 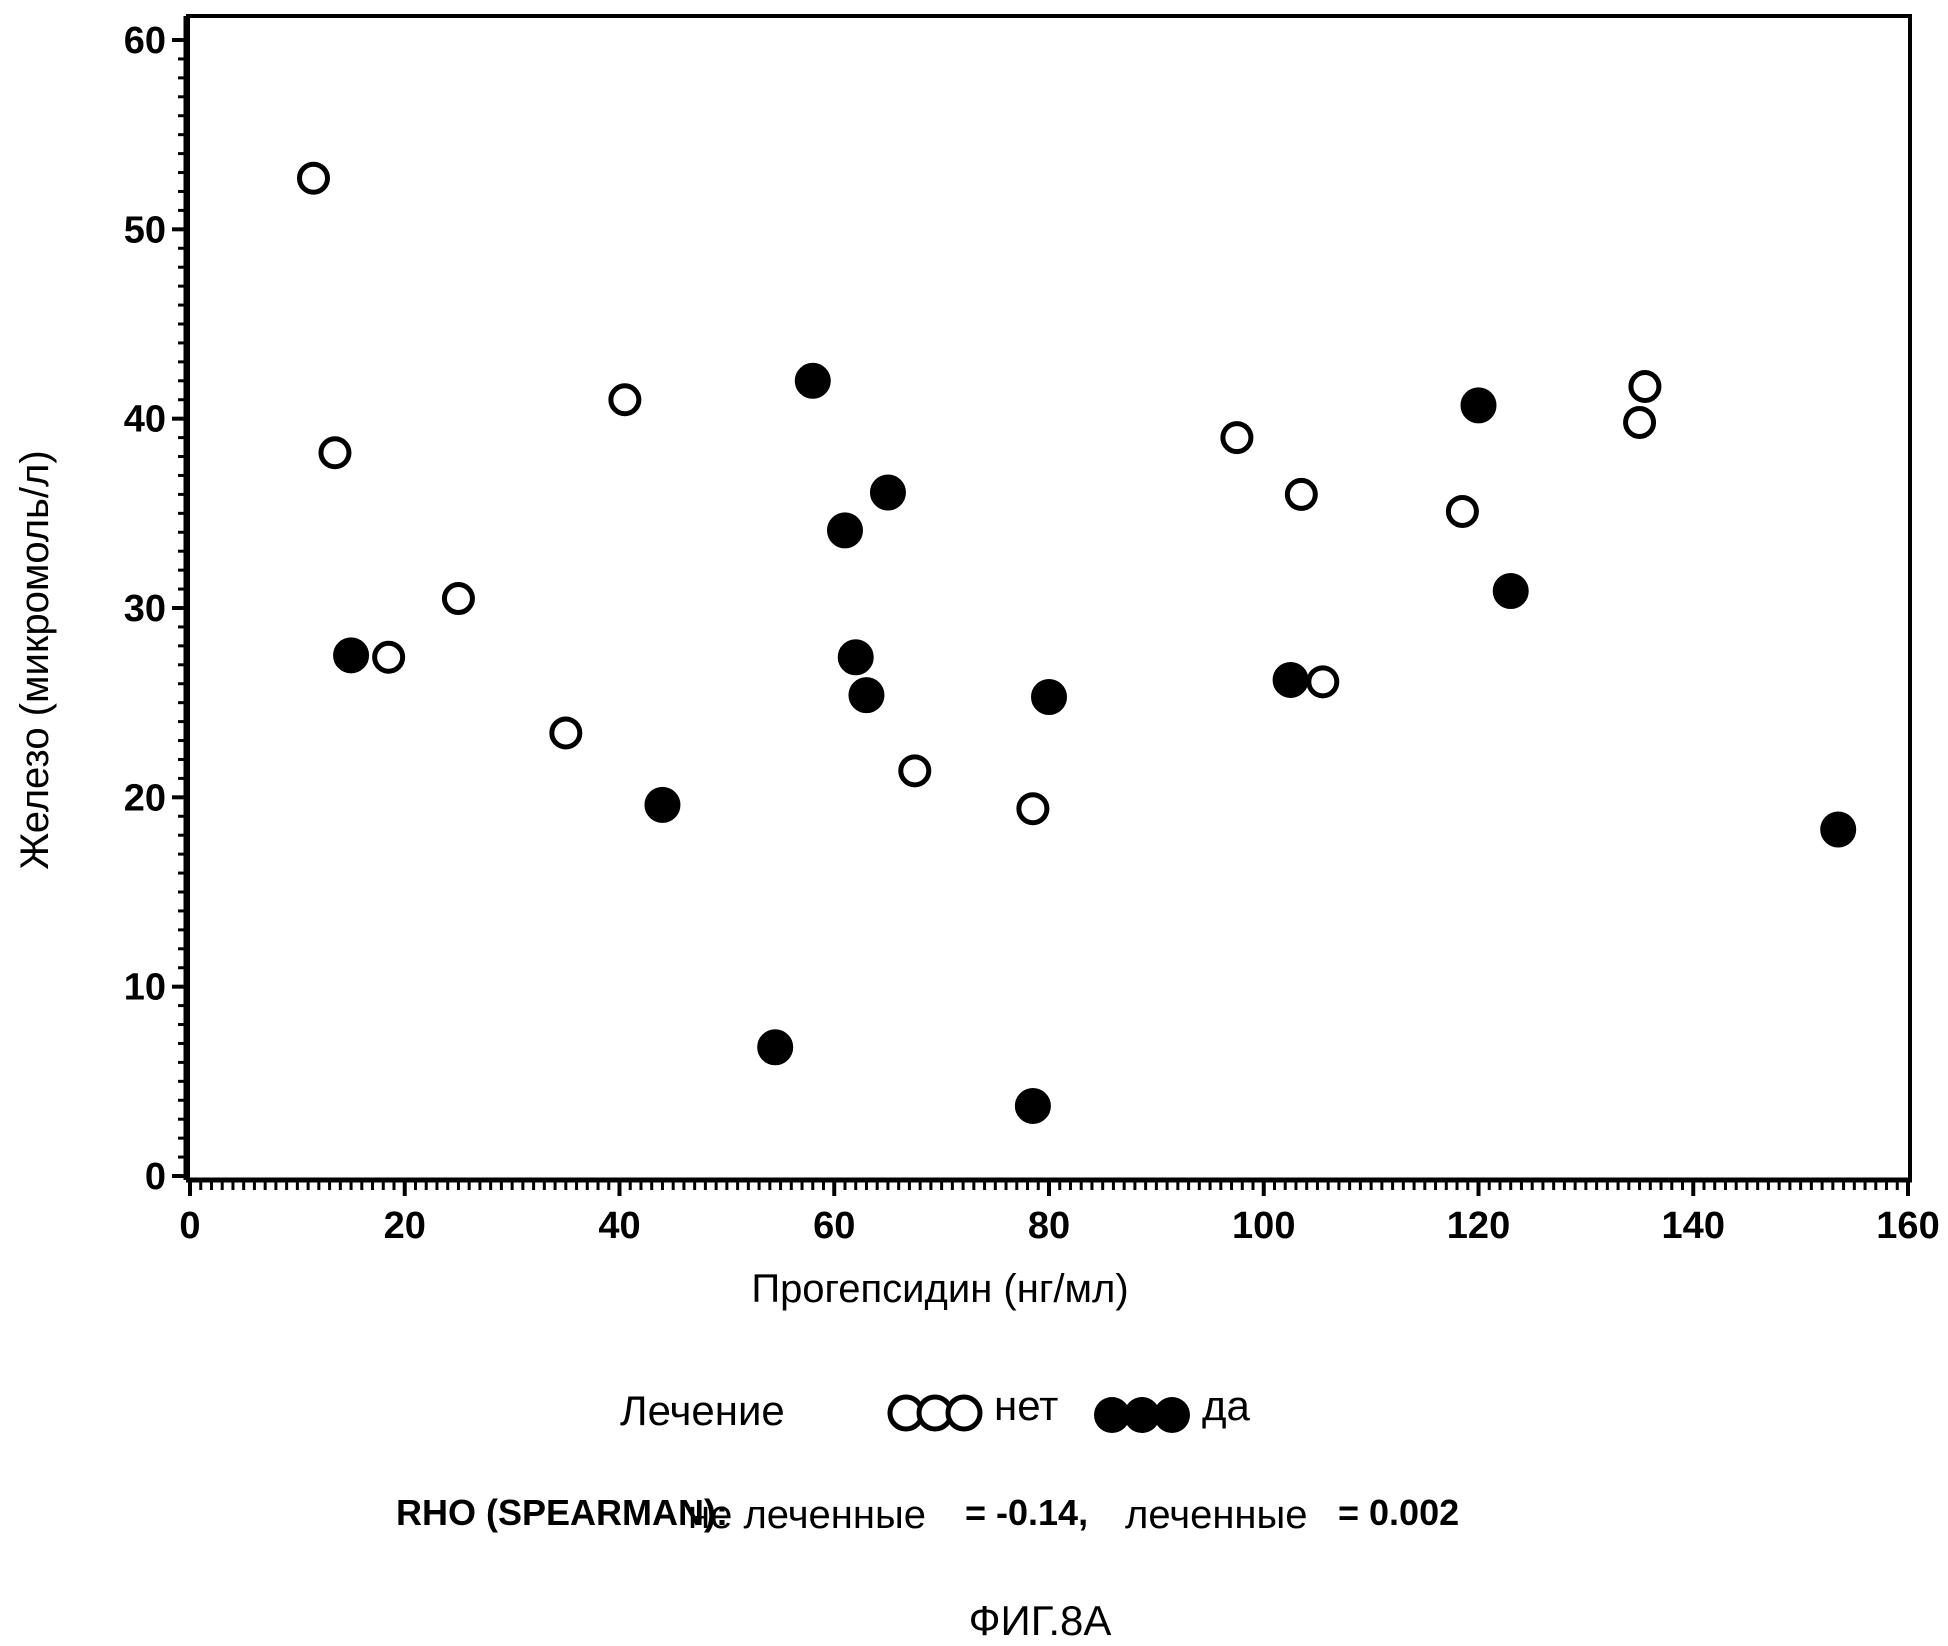 I want to click on y-axis: 0 10 20 30 40 50 60, so click(x=155, y=607).